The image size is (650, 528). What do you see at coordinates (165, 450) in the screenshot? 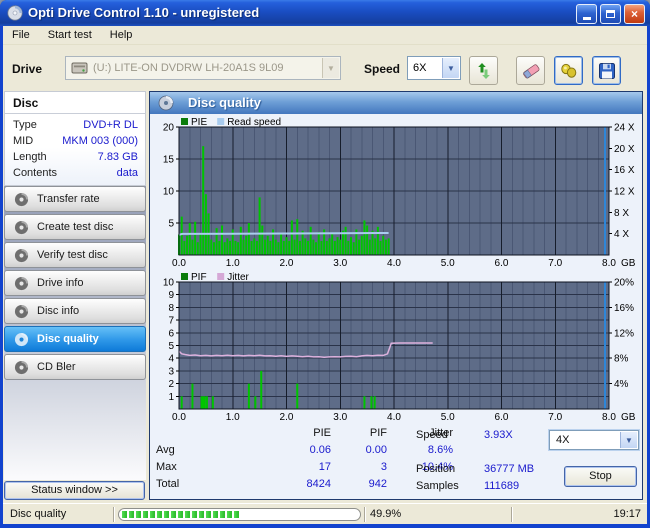
I see `stats-row-label-avg: Avg` at bounding box center [165, 450].